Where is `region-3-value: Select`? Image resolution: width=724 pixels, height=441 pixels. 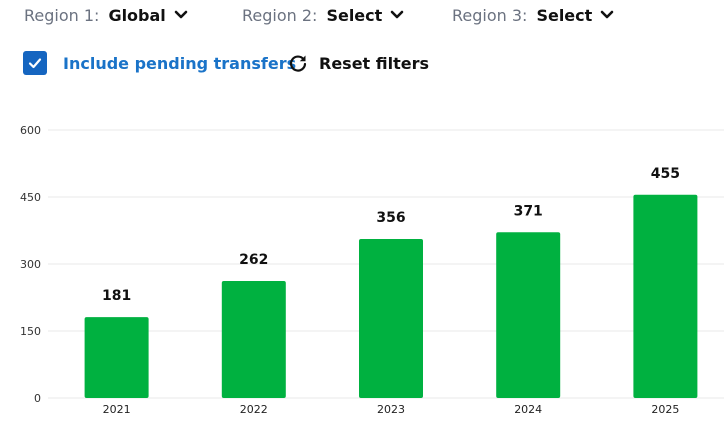
region-3-value: Select is located at coordinates (564, 15).